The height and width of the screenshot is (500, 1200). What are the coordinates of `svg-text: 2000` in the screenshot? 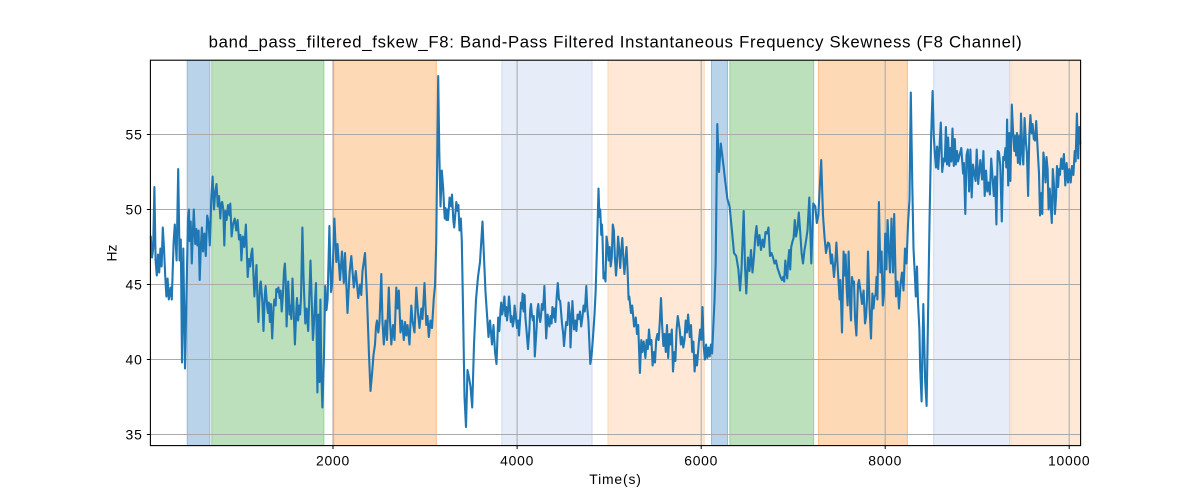 It's located at (333, 461).